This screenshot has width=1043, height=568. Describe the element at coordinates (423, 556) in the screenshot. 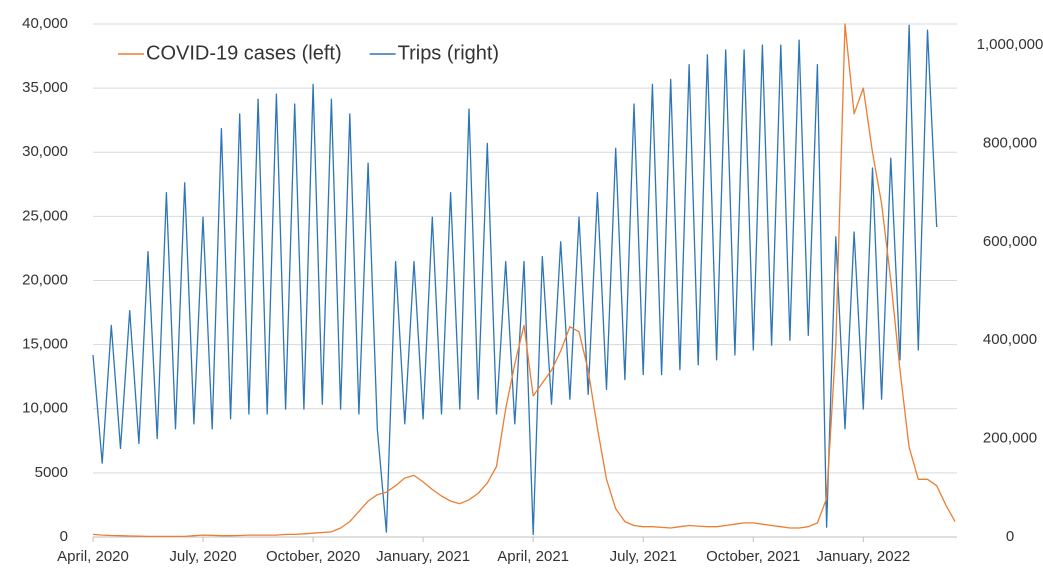

I see `x-tick-label: January, 2021` at that location.